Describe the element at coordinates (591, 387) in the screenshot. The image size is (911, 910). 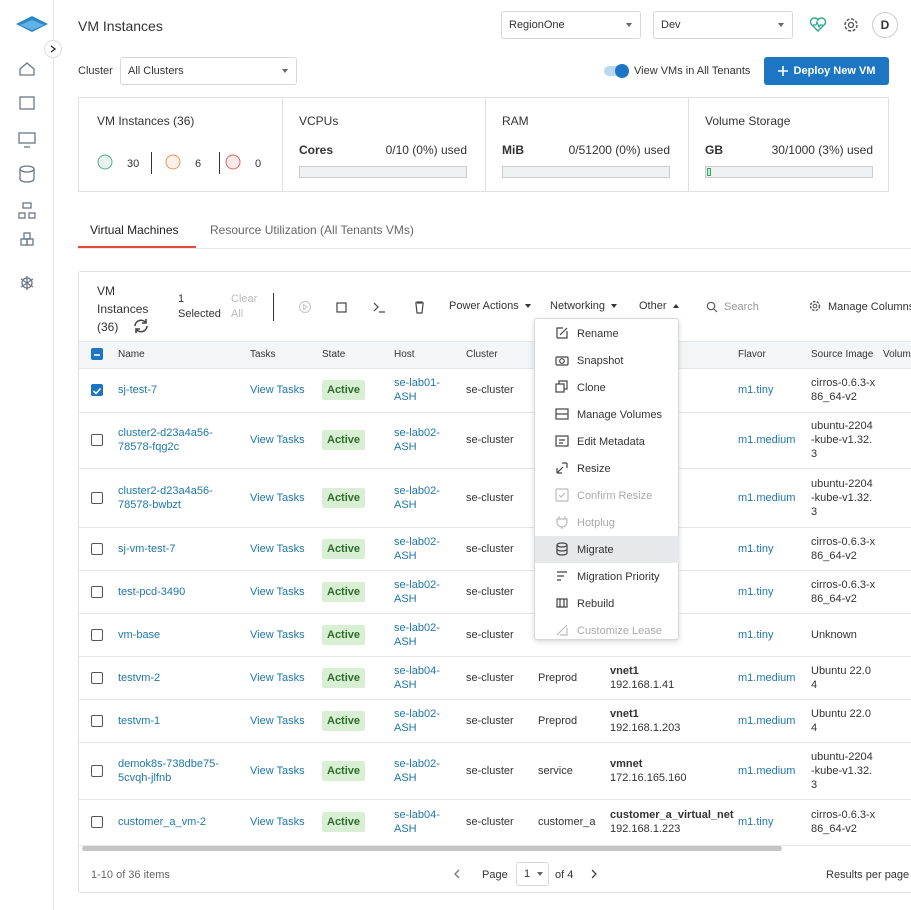
I see `menu-item: Clone` at that location.